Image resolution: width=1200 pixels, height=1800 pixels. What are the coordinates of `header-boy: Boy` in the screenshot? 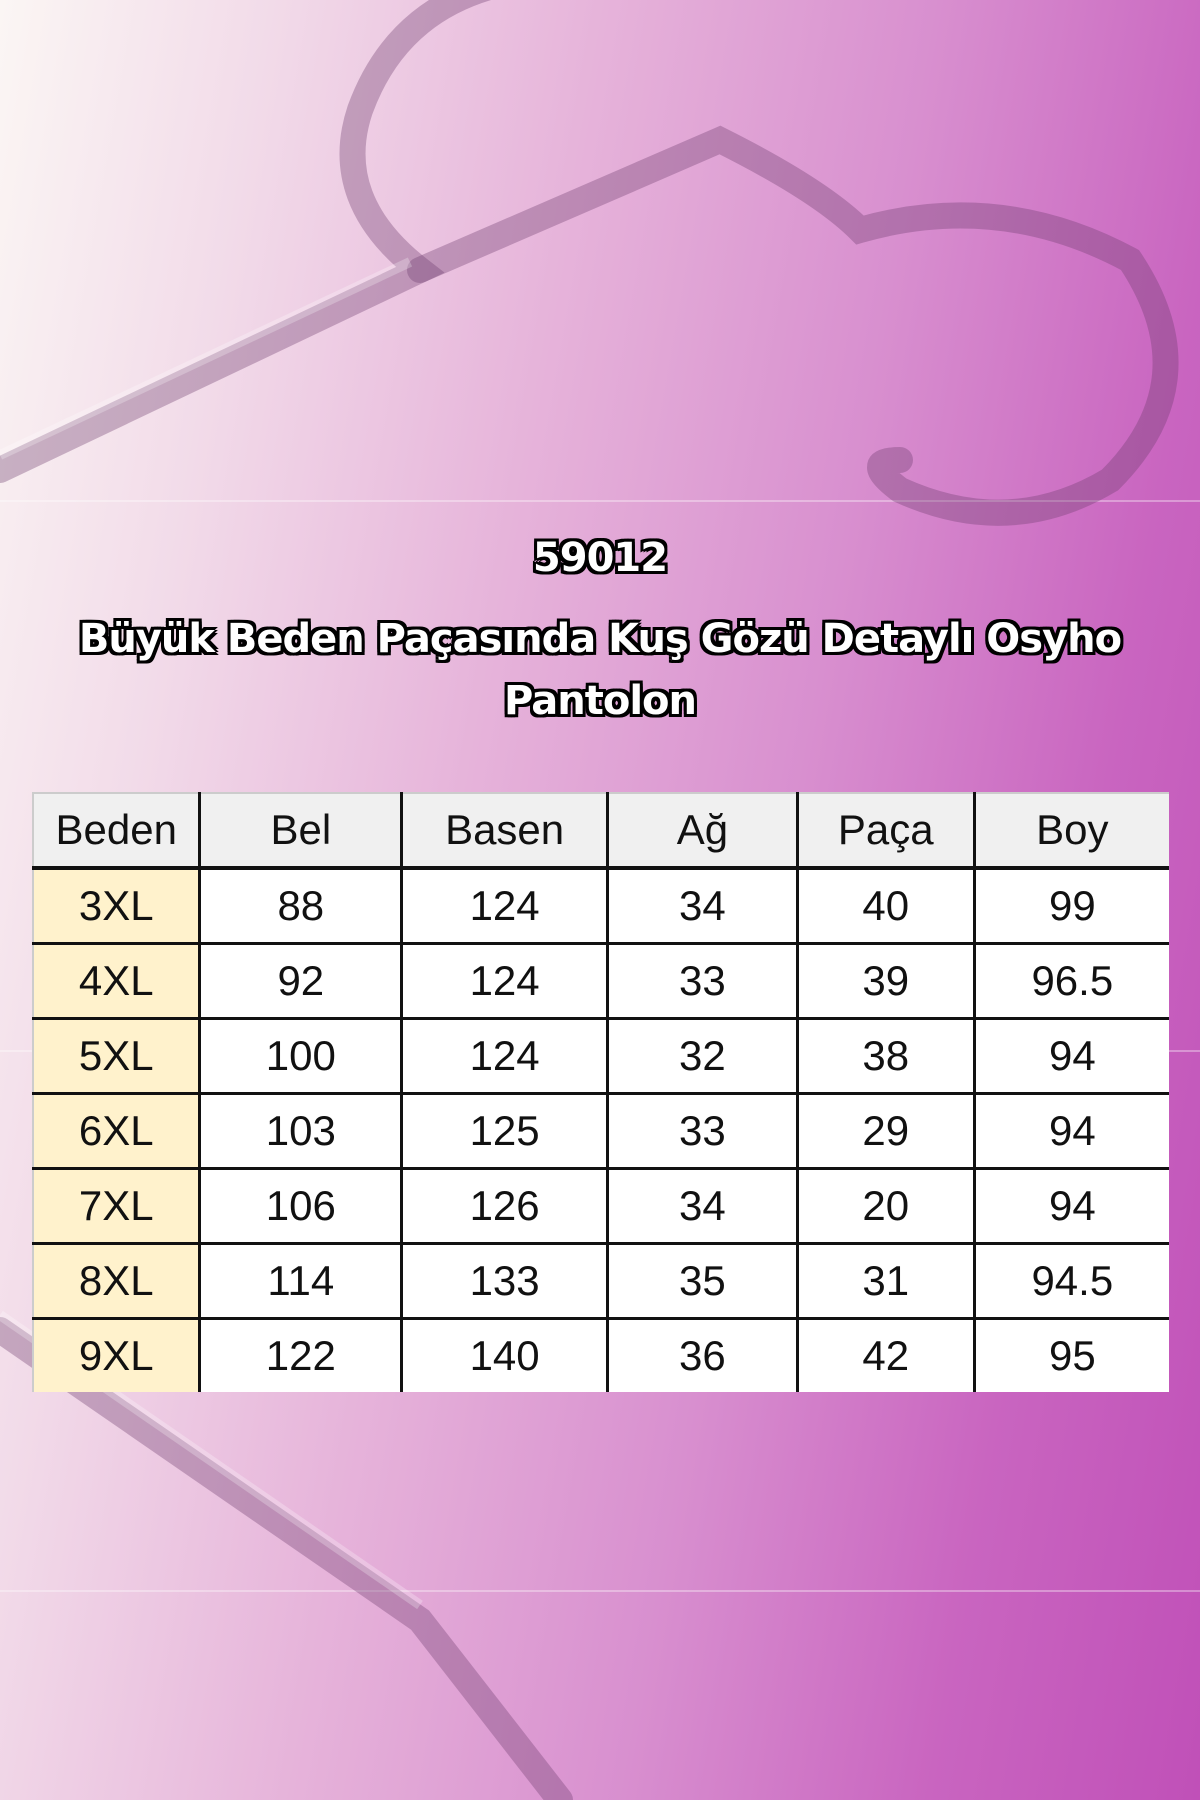 It's located at (1070, 831).